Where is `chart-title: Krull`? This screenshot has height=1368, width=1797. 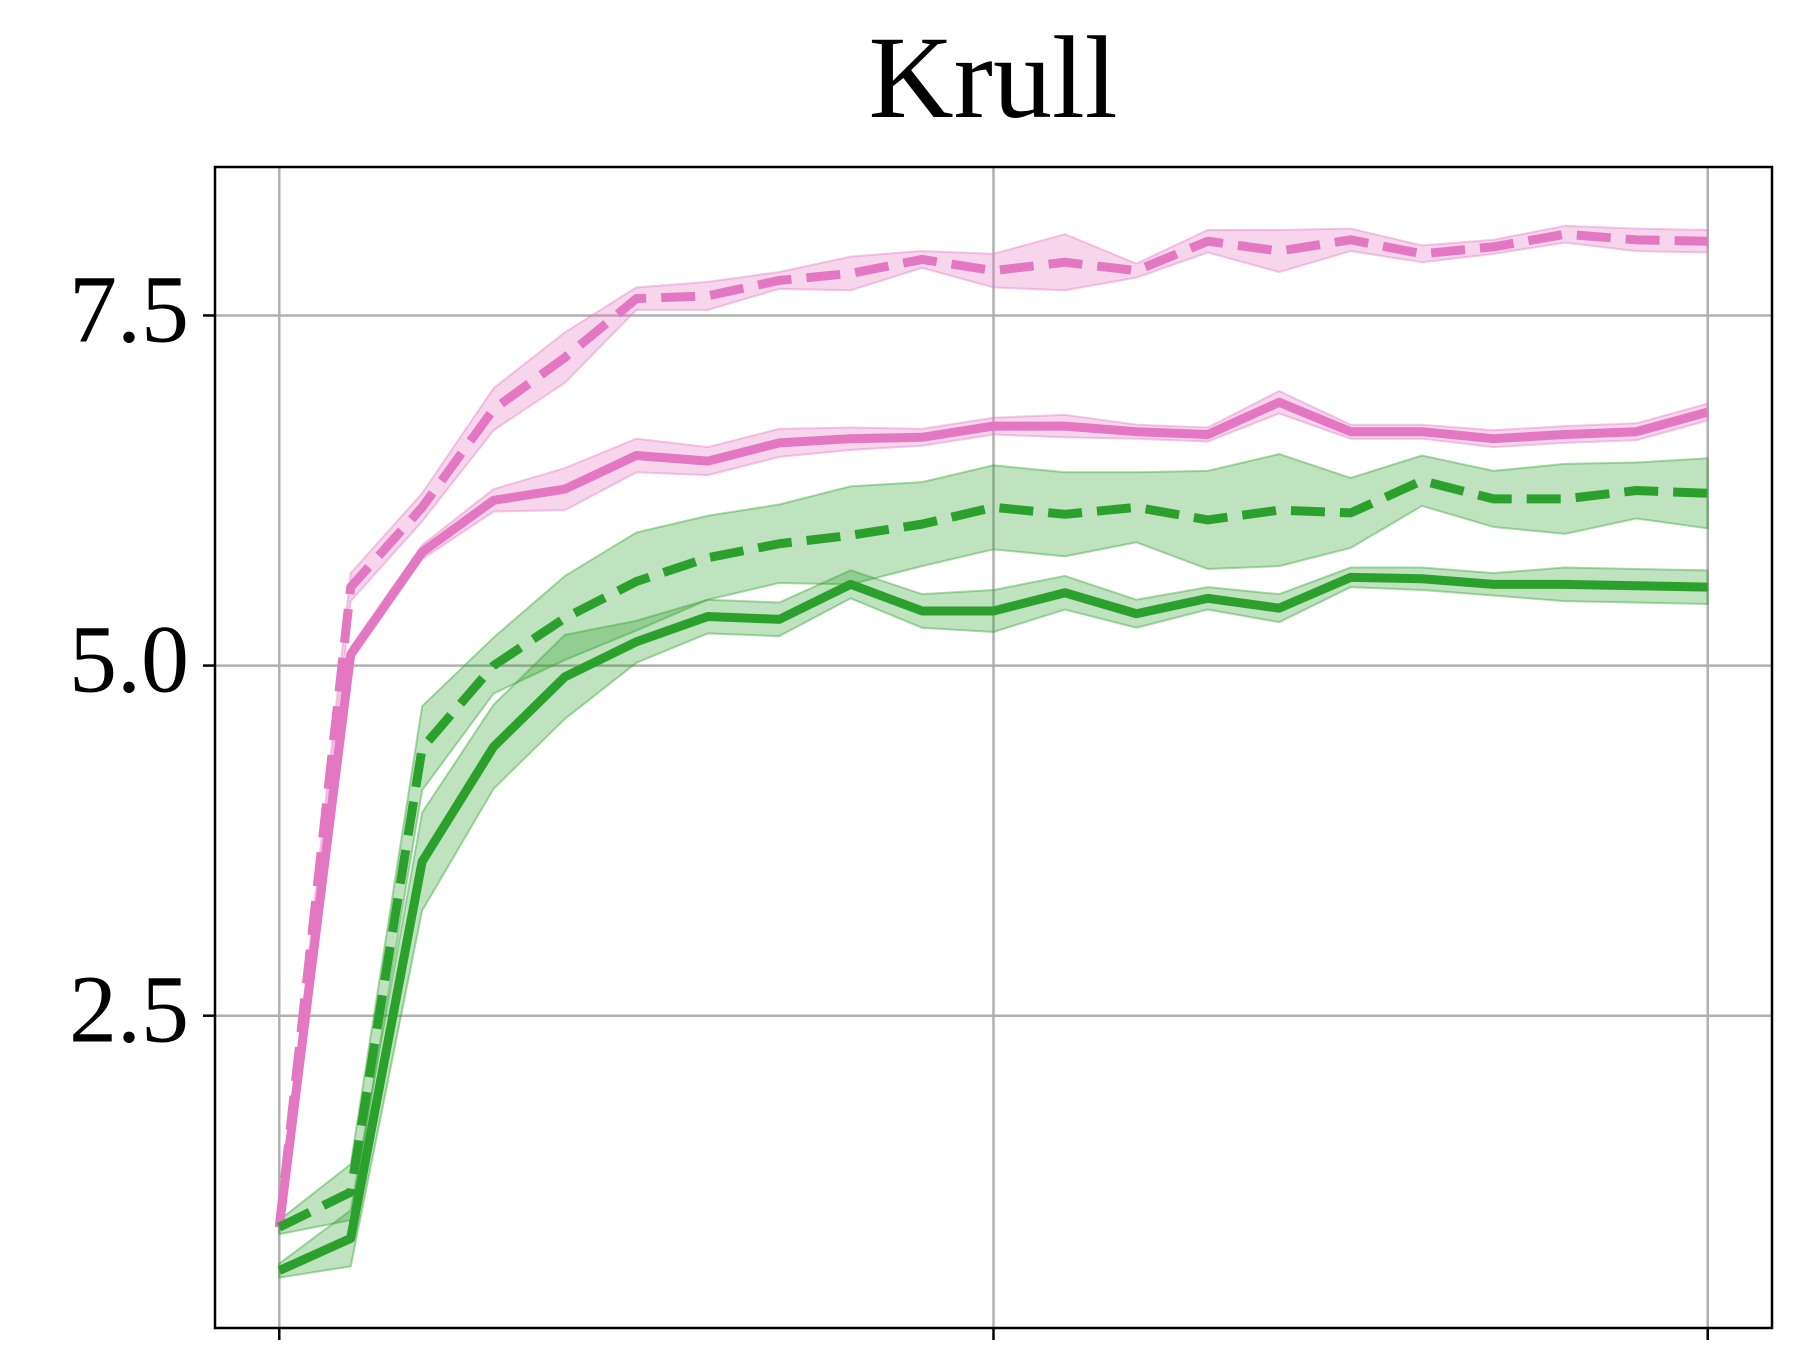 chart-title: Krull is located at coordinates (992, 77).